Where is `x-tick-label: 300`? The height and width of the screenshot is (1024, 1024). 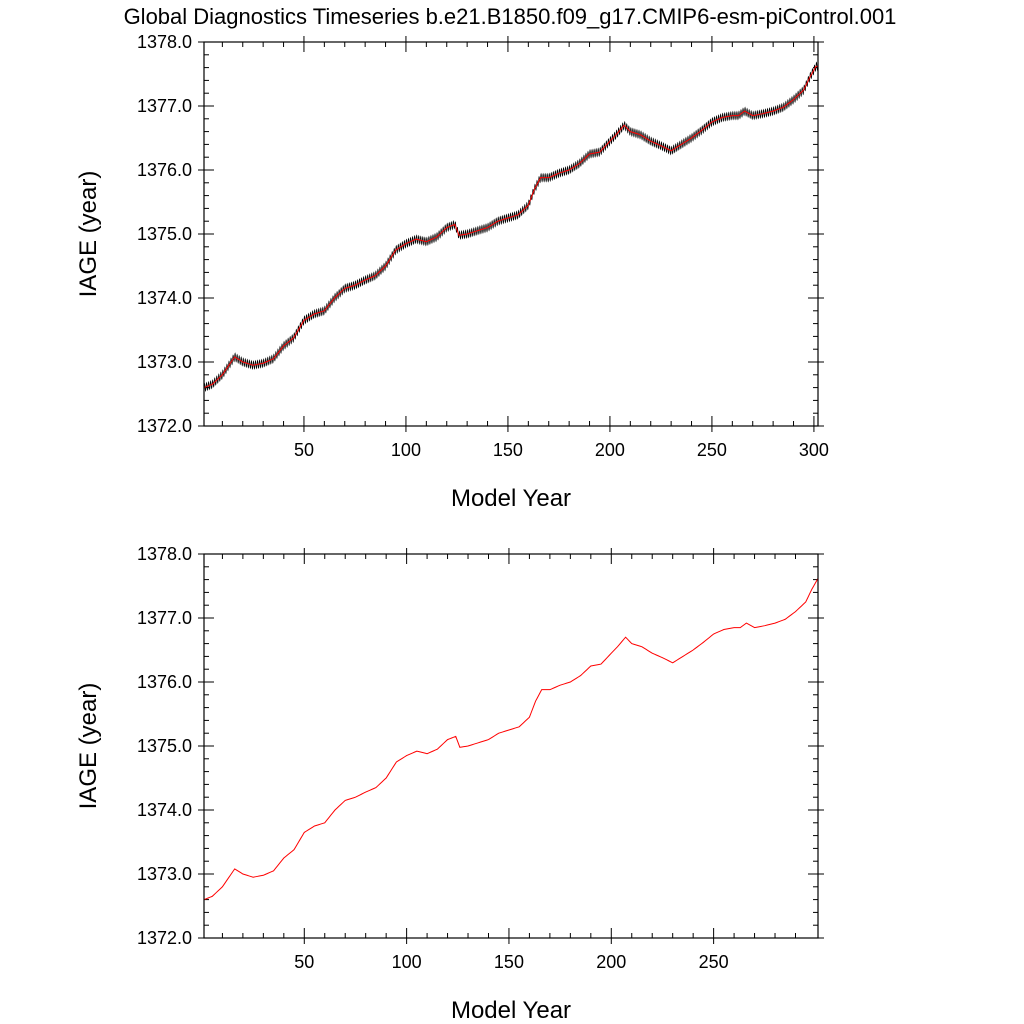
x-tick-label: 300 is located at coordinates (814, 450).